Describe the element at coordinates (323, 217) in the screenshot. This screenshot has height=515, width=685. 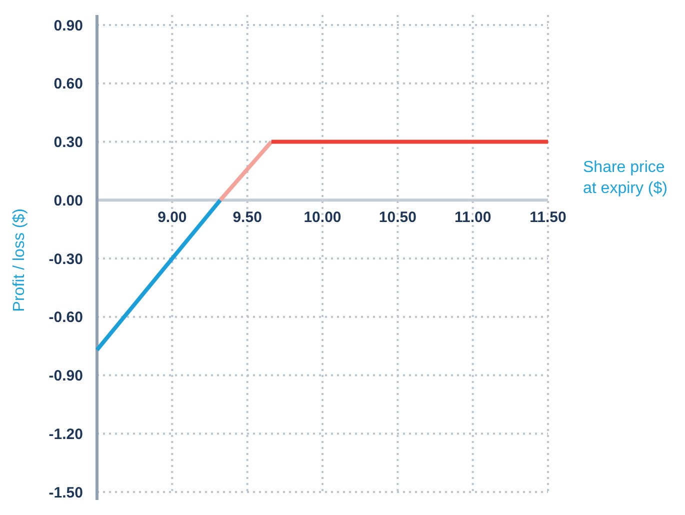
I see `x-tick-label: 10.00` at that location.